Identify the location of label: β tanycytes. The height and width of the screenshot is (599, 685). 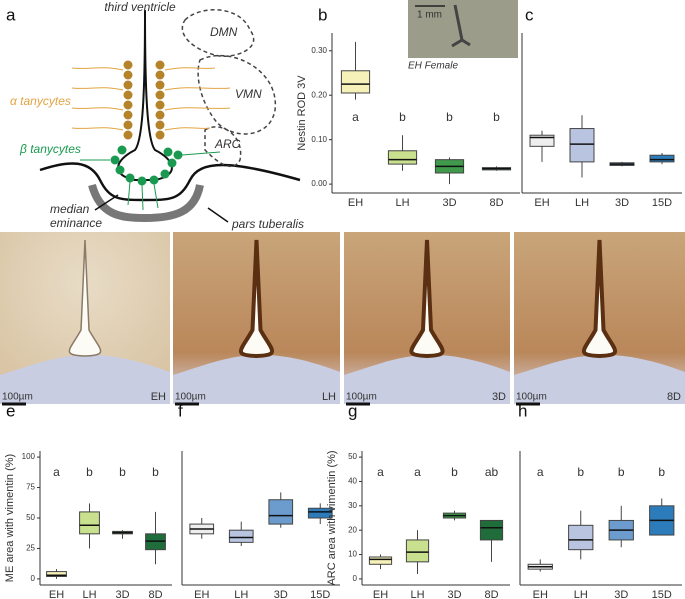
(50, 149).